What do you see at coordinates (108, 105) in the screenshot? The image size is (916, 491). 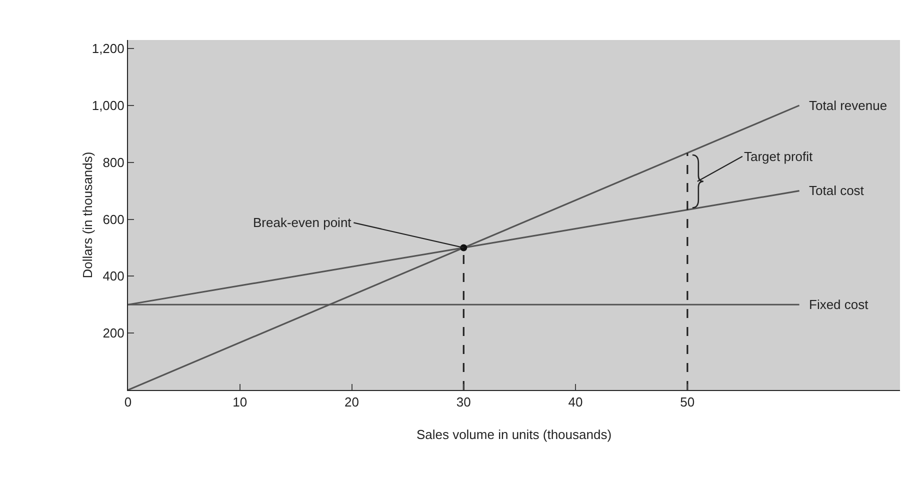 I see `y-tick-label: 1,000` at bounding box center [108, 105].